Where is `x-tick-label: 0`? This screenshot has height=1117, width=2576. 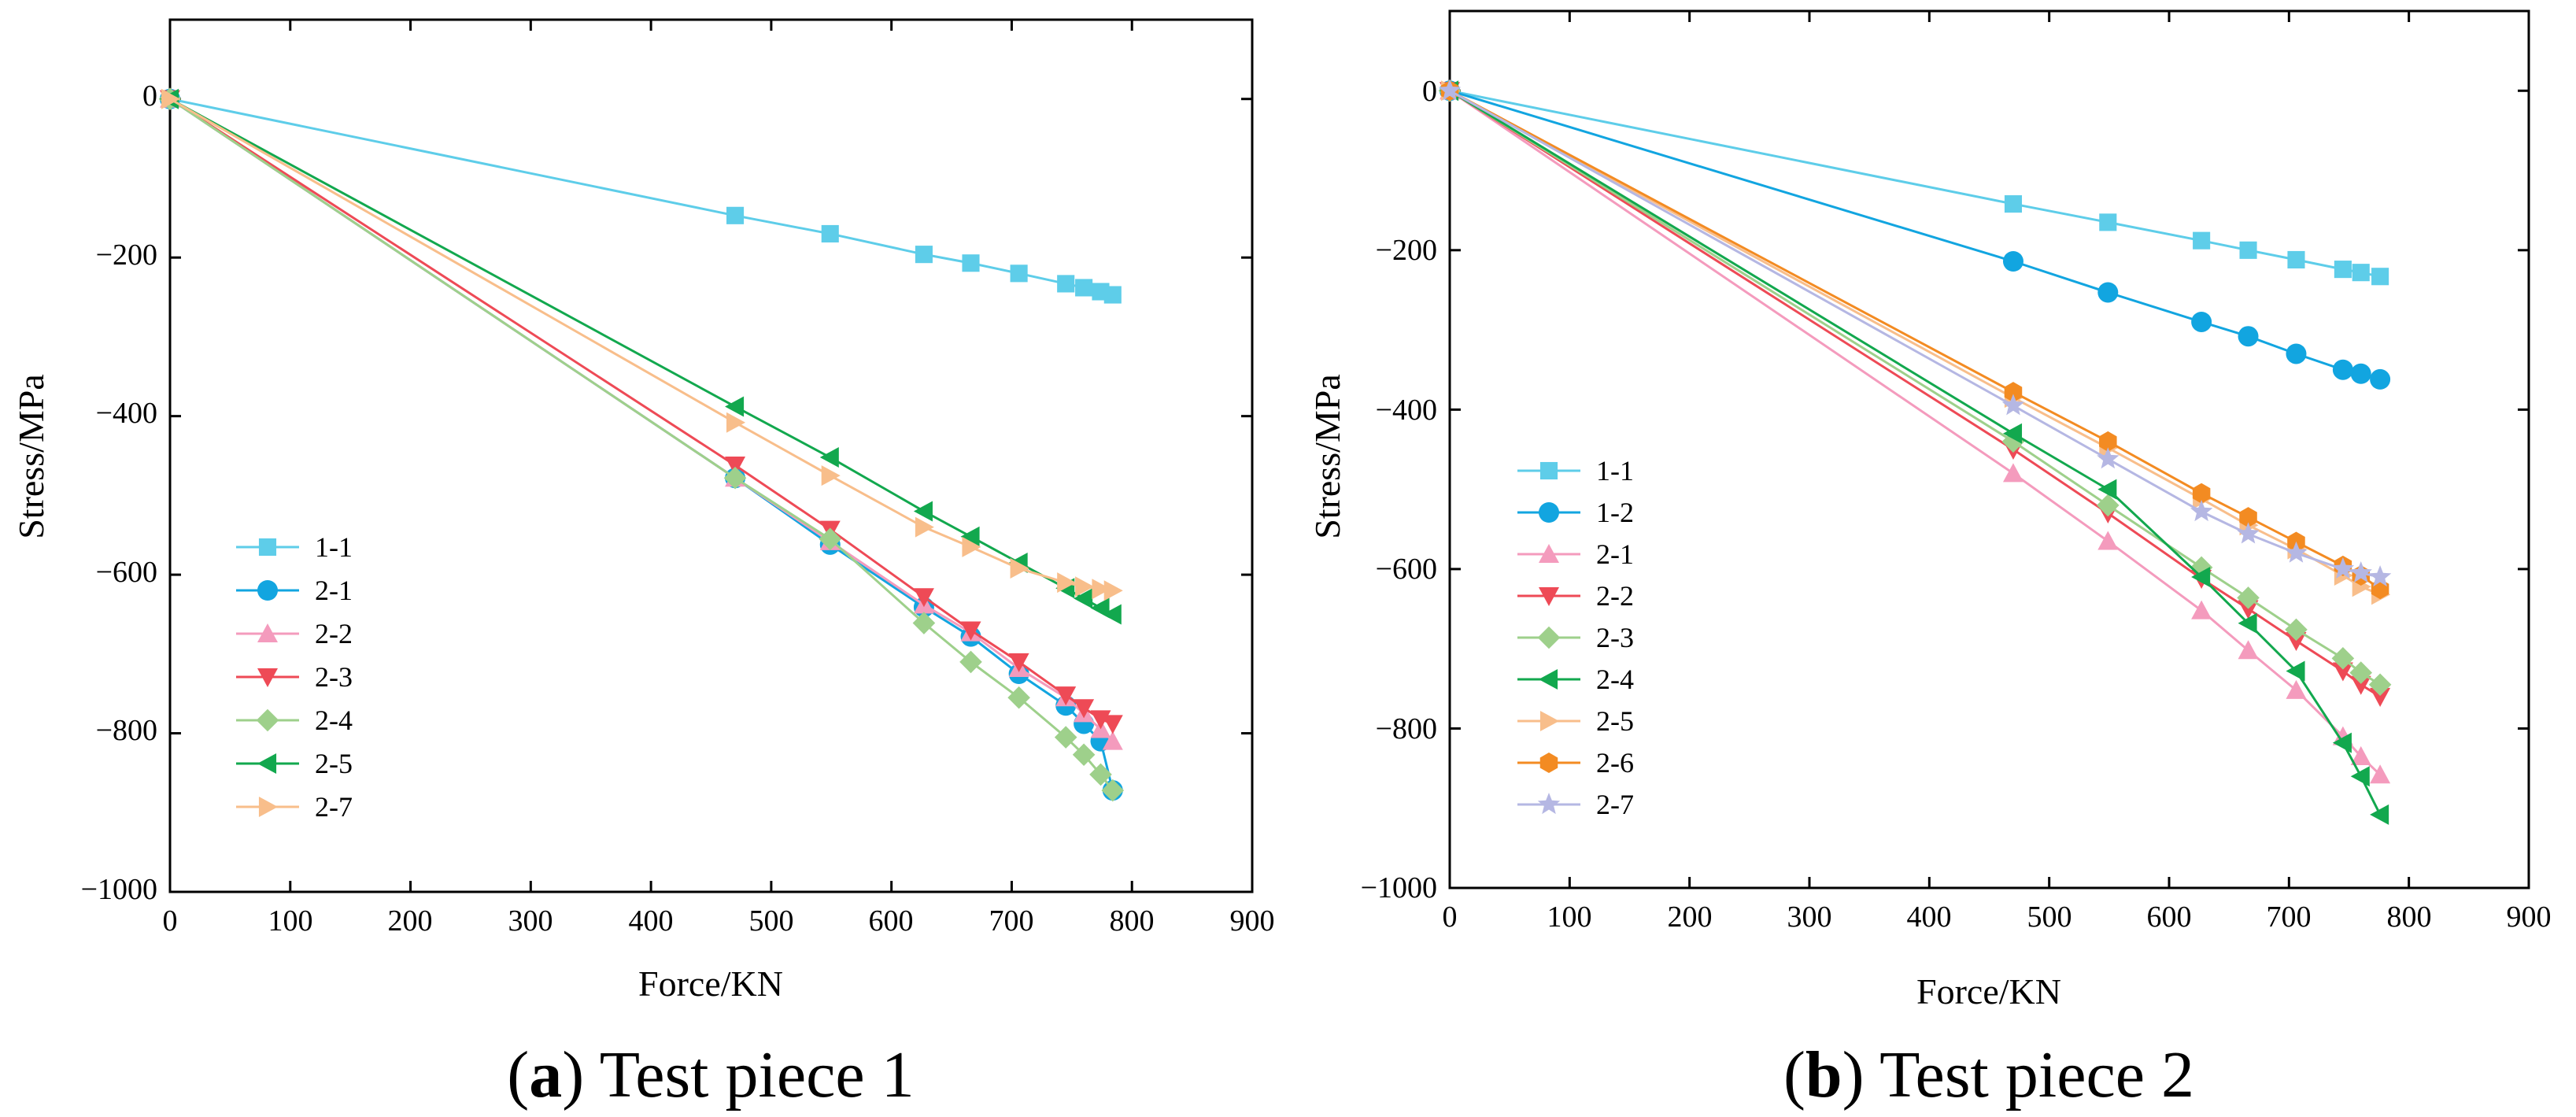
x-tick-label: 0 is located at coordinates (170, 921).